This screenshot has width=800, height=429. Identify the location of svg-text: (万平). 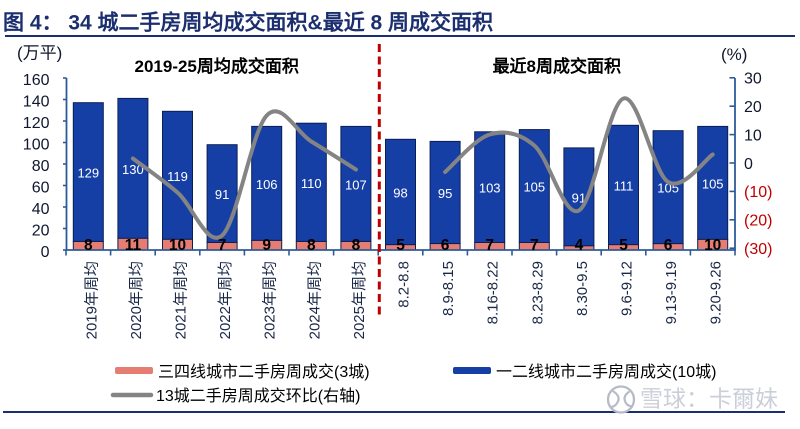
(39, 53).